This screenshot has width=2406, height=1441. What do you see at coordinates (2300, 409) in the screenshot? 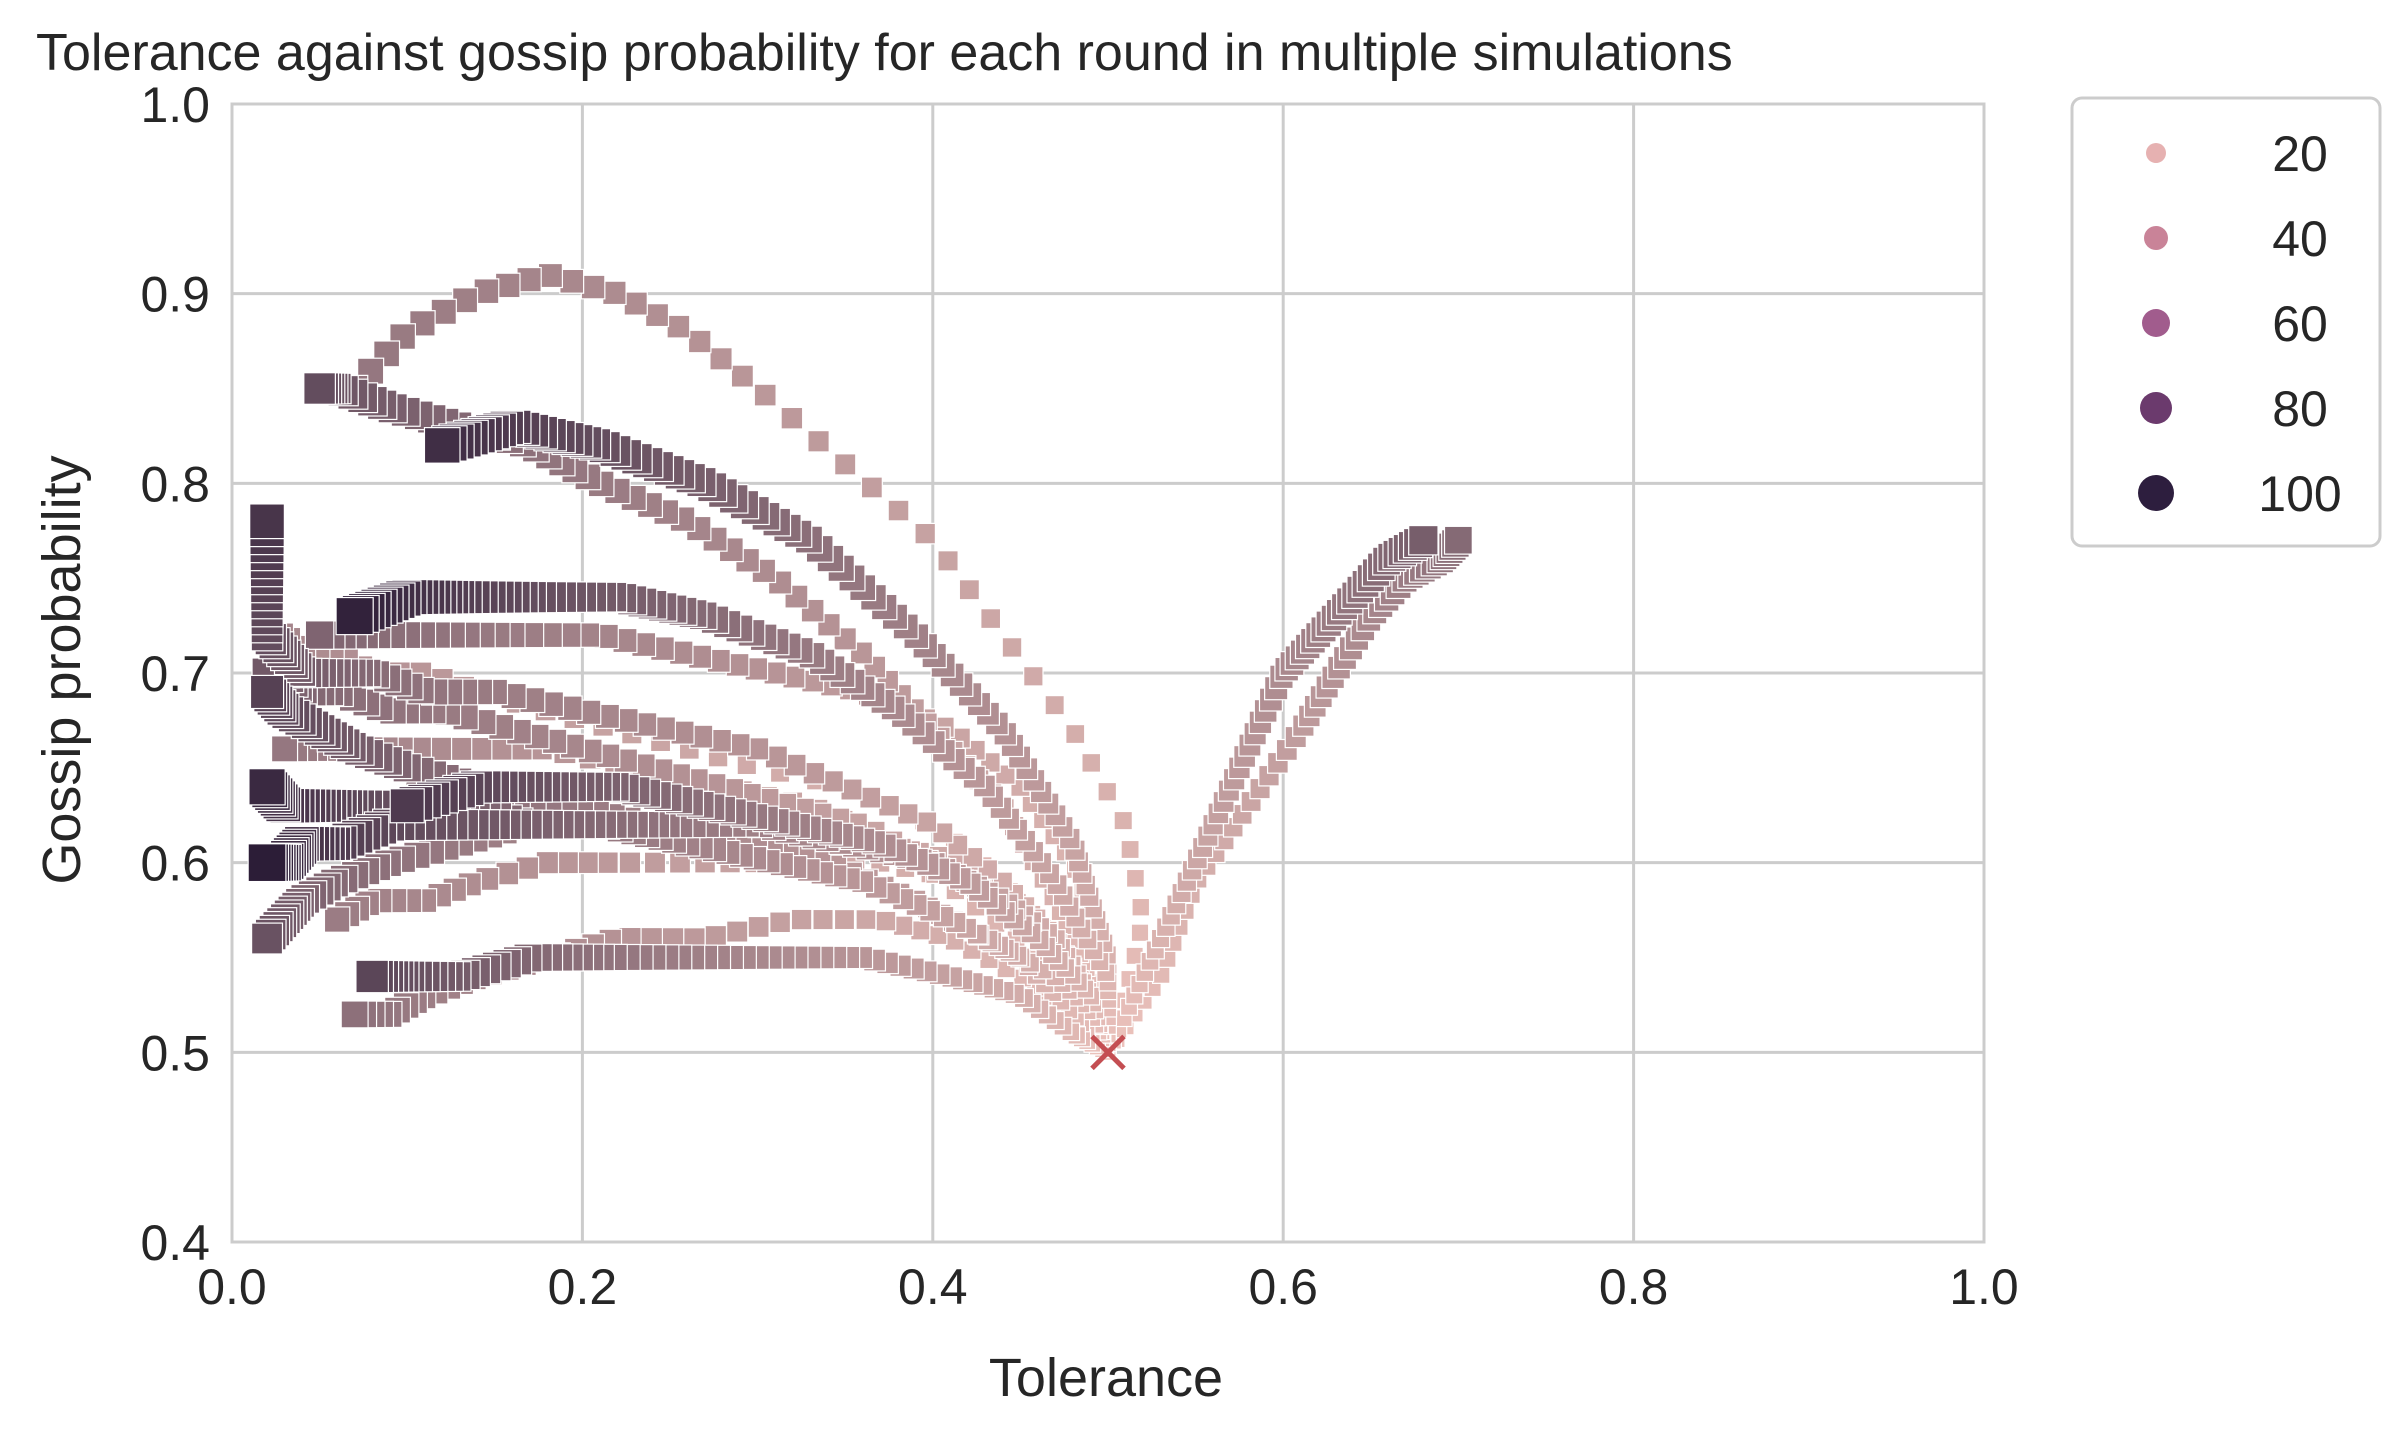
I see `legend-label: 80` at bounding box center [2300, 409].